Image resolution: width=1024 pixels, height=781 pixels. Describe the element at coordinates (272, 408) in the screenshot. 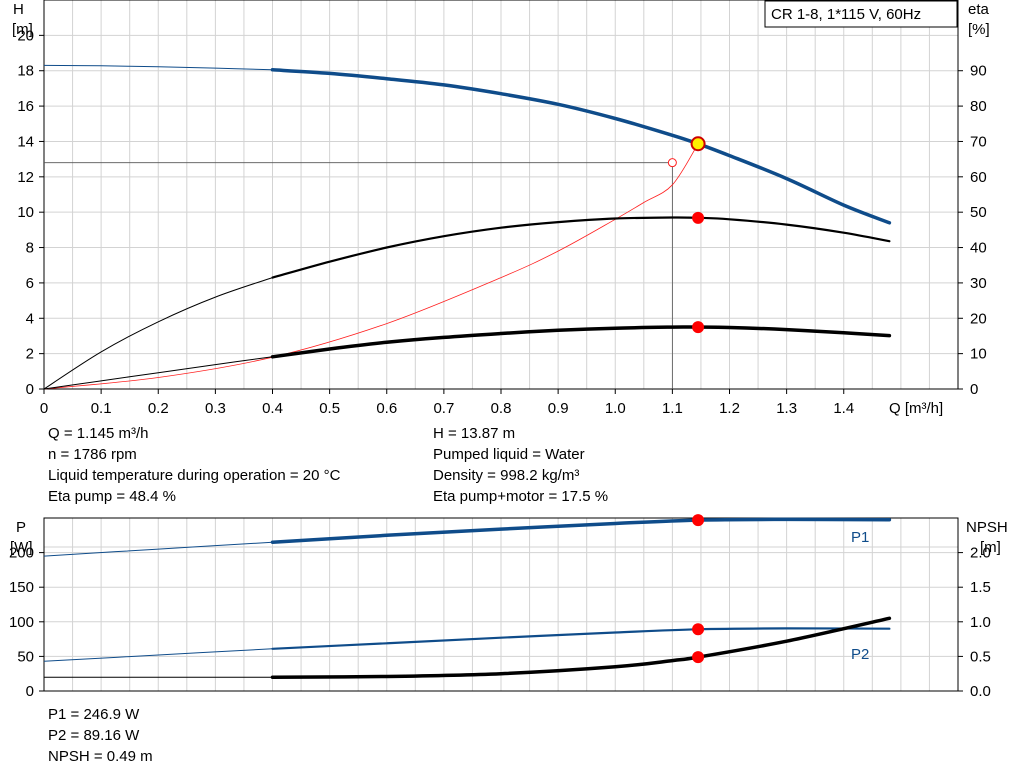

I see `x-tick-label: 0.4` at that location.